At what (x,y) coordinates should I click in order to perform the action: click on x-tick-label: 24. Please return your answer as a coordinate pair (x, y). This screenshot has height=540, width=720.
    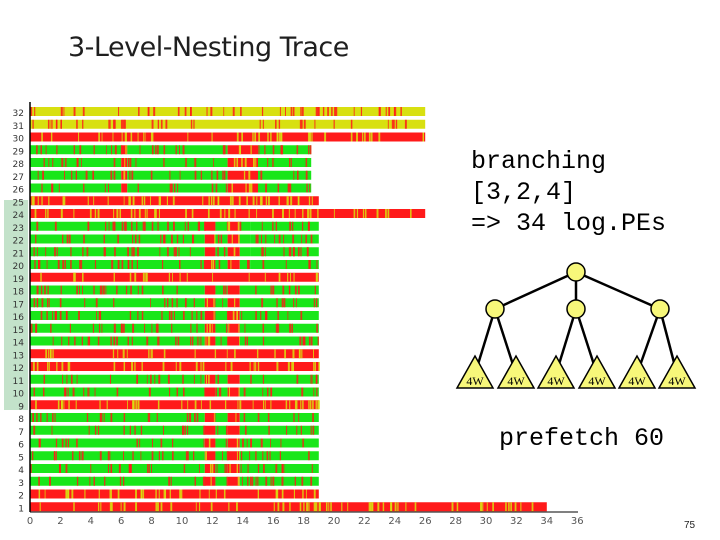
    Looking at the image, I should click on (394, 521).